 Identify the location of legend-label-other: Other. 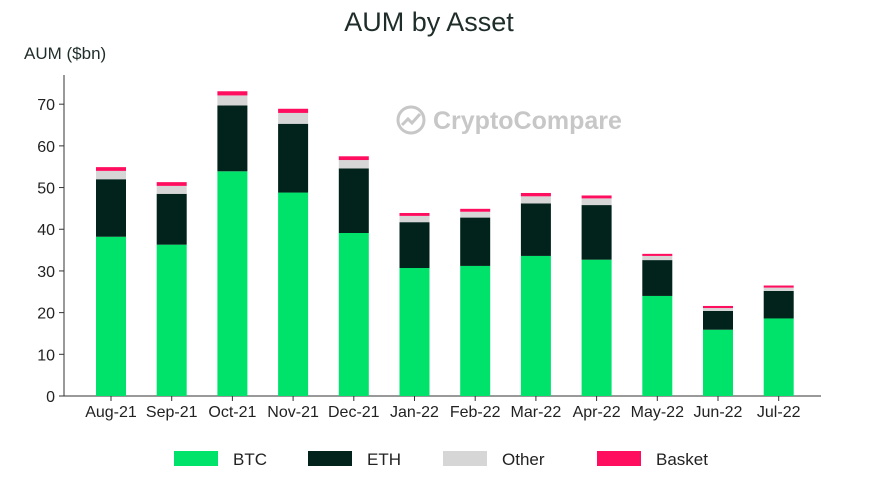
(523, 459).